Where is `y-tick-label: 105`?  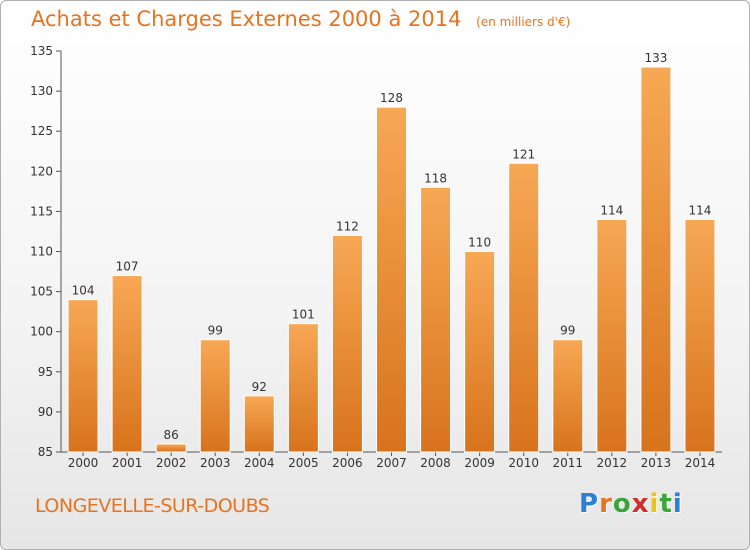
y-tick-label: 105 is located at coordinates (41, 292).